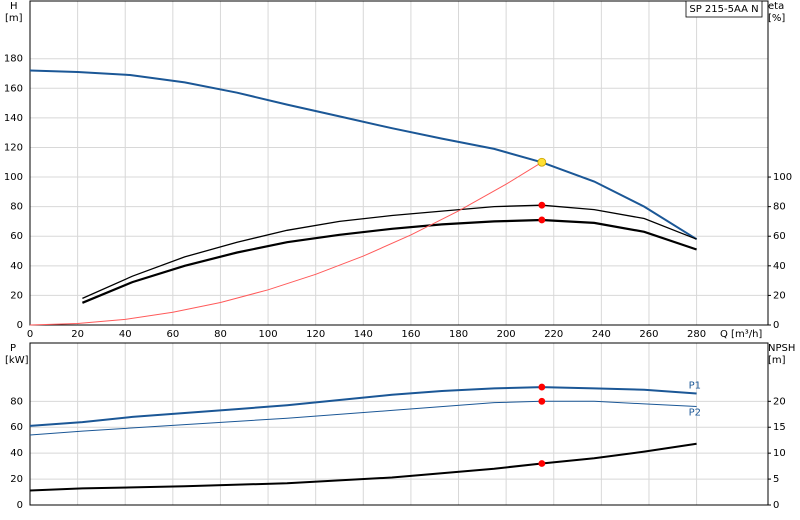  I want to click on x-tick-label: 80, so click(220, 334).